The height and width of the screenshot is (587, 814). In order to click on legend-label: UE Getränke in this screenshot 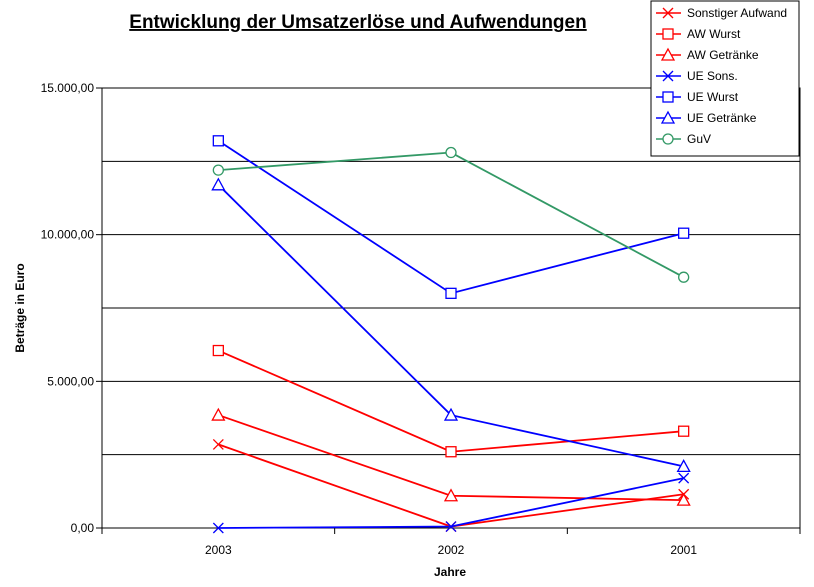, I will do `click(722, 118)`.